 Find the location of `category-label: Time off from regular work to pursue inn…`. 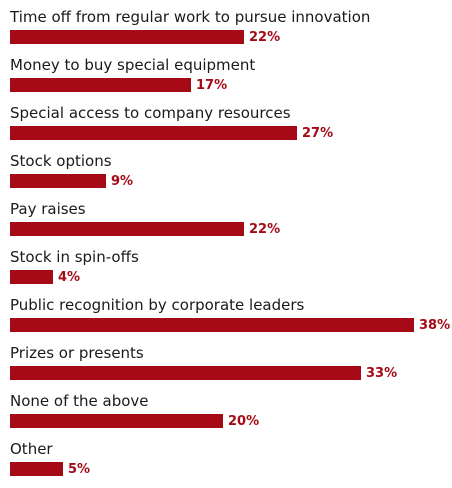

category-label: Time off from regular work to pursue inn… is located at coordinates (190, 17).